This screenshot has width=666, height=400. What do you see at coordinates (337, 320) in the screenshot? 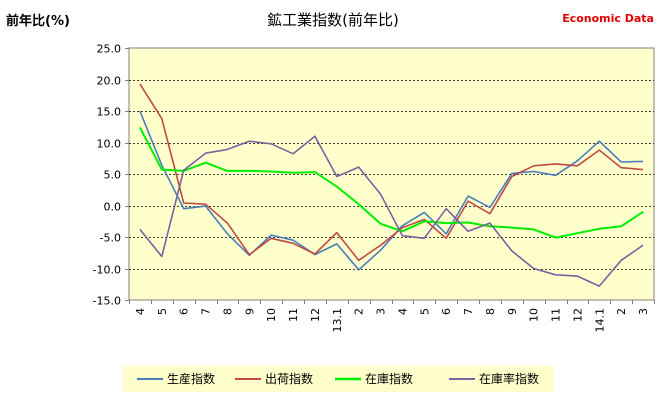
I see `x-tick-label: 13.1` at bounding box center [337, 320].